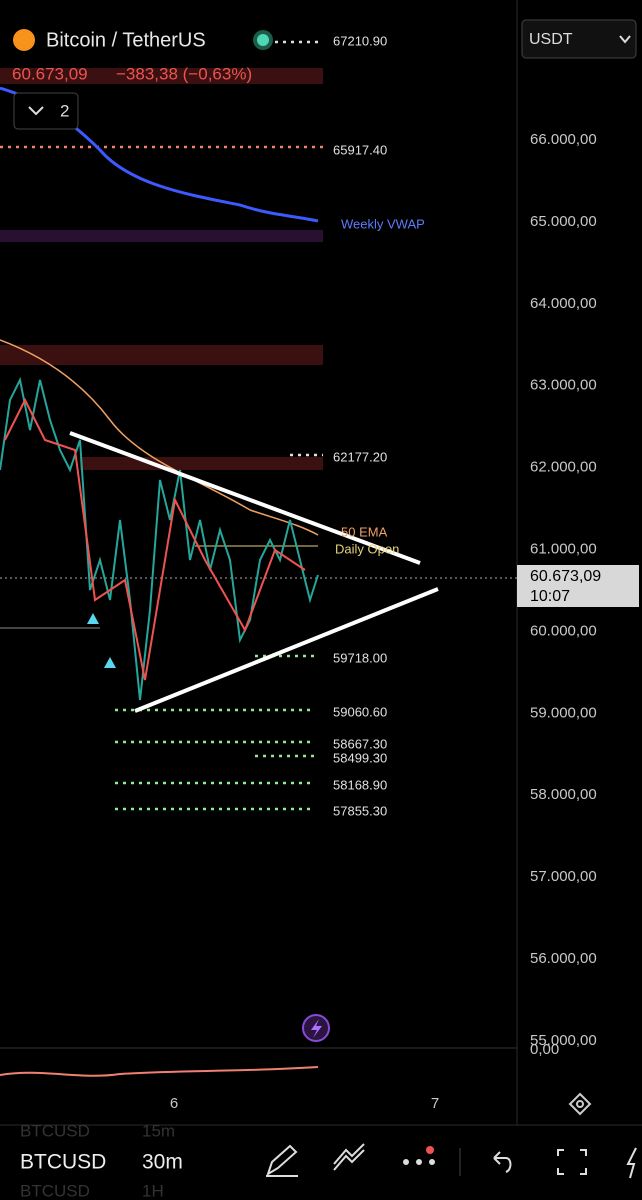  What do you see at coordinates (367, 548) in the screenshot?
I see `daily-open-label: Daily Open` at bounding box center [367, 548].